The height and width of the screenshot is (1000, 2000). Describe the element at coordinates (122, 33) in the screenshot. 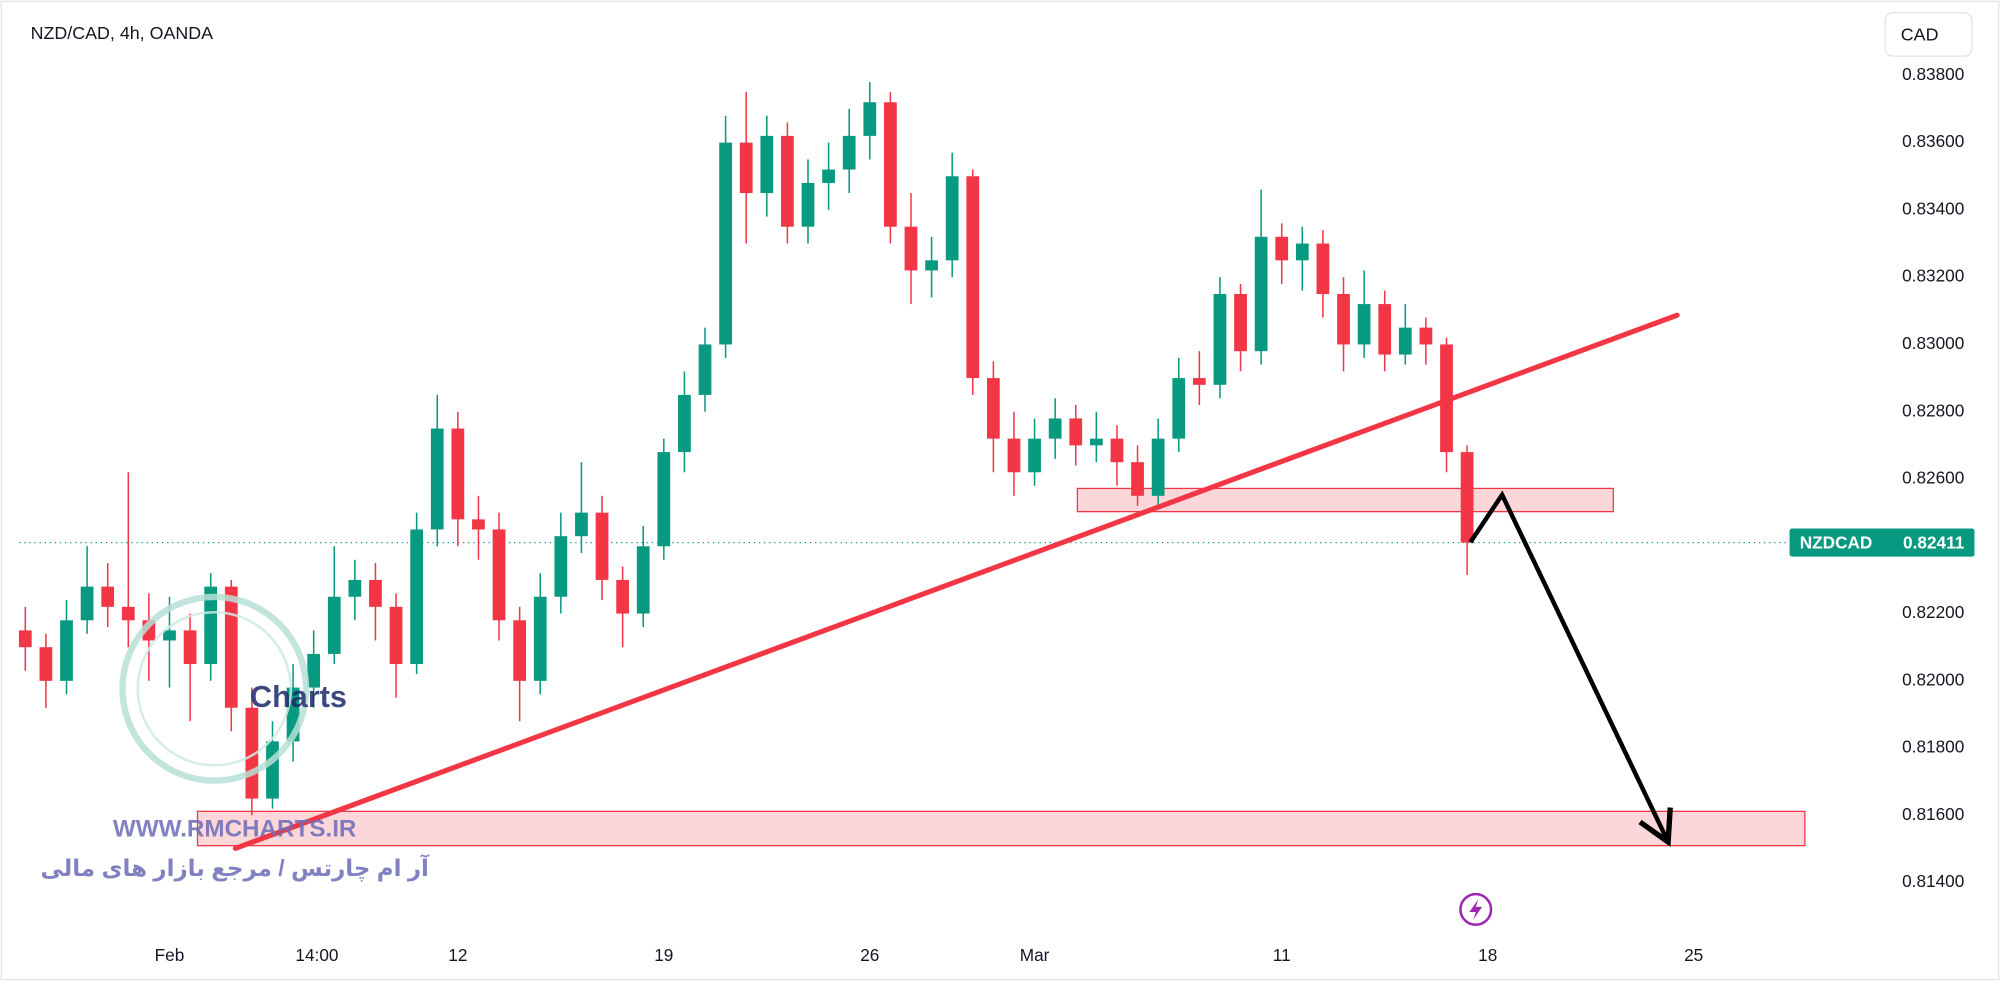

I see `chart-title: NZD/CAD, 4h, OANDA` at that location.